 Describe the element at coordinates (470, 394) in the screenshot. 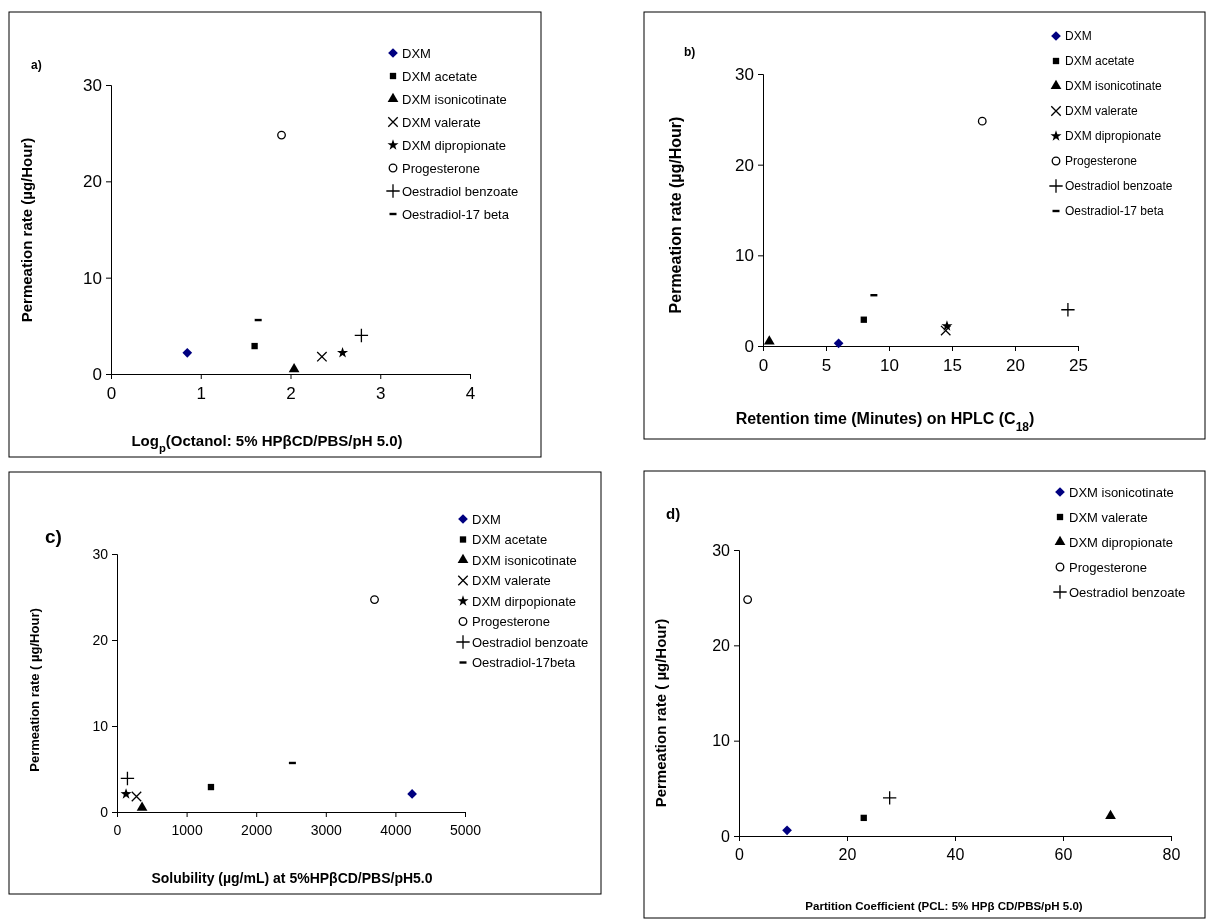

I see `x-tick-label: 4` at that location.